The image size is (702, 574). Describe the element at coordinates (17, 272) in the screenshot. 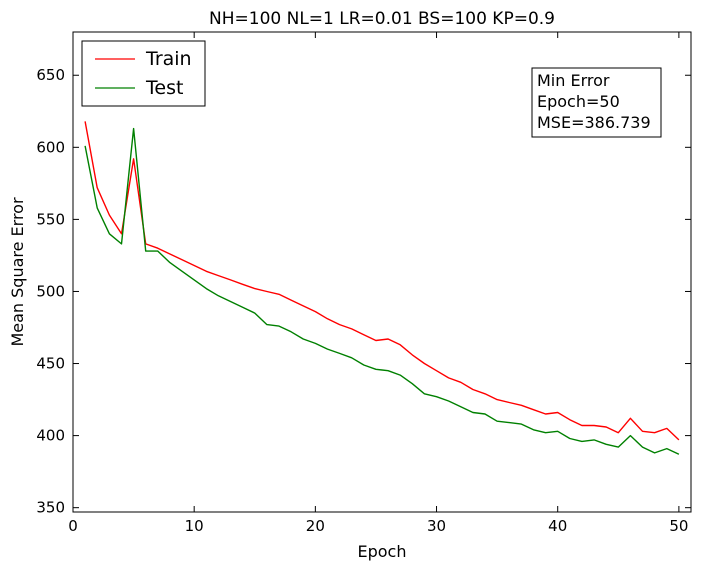

I see `y-axis-title: Mean Square Error` at that location.